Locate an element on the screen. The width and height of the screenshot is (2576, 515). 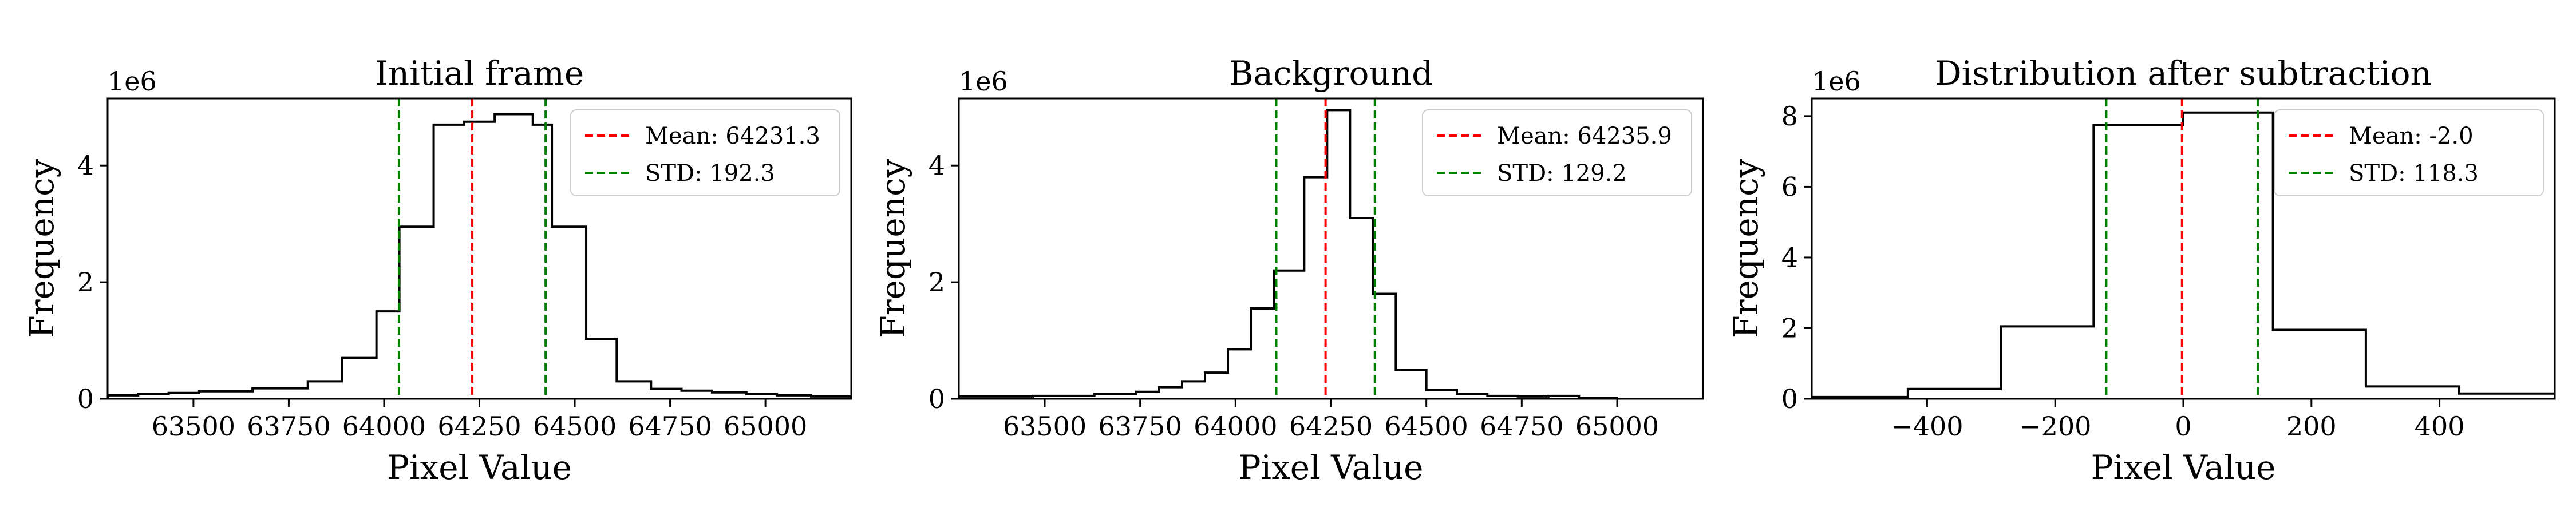
x-tick-label: 0 is located at coordinates (2183, 426).